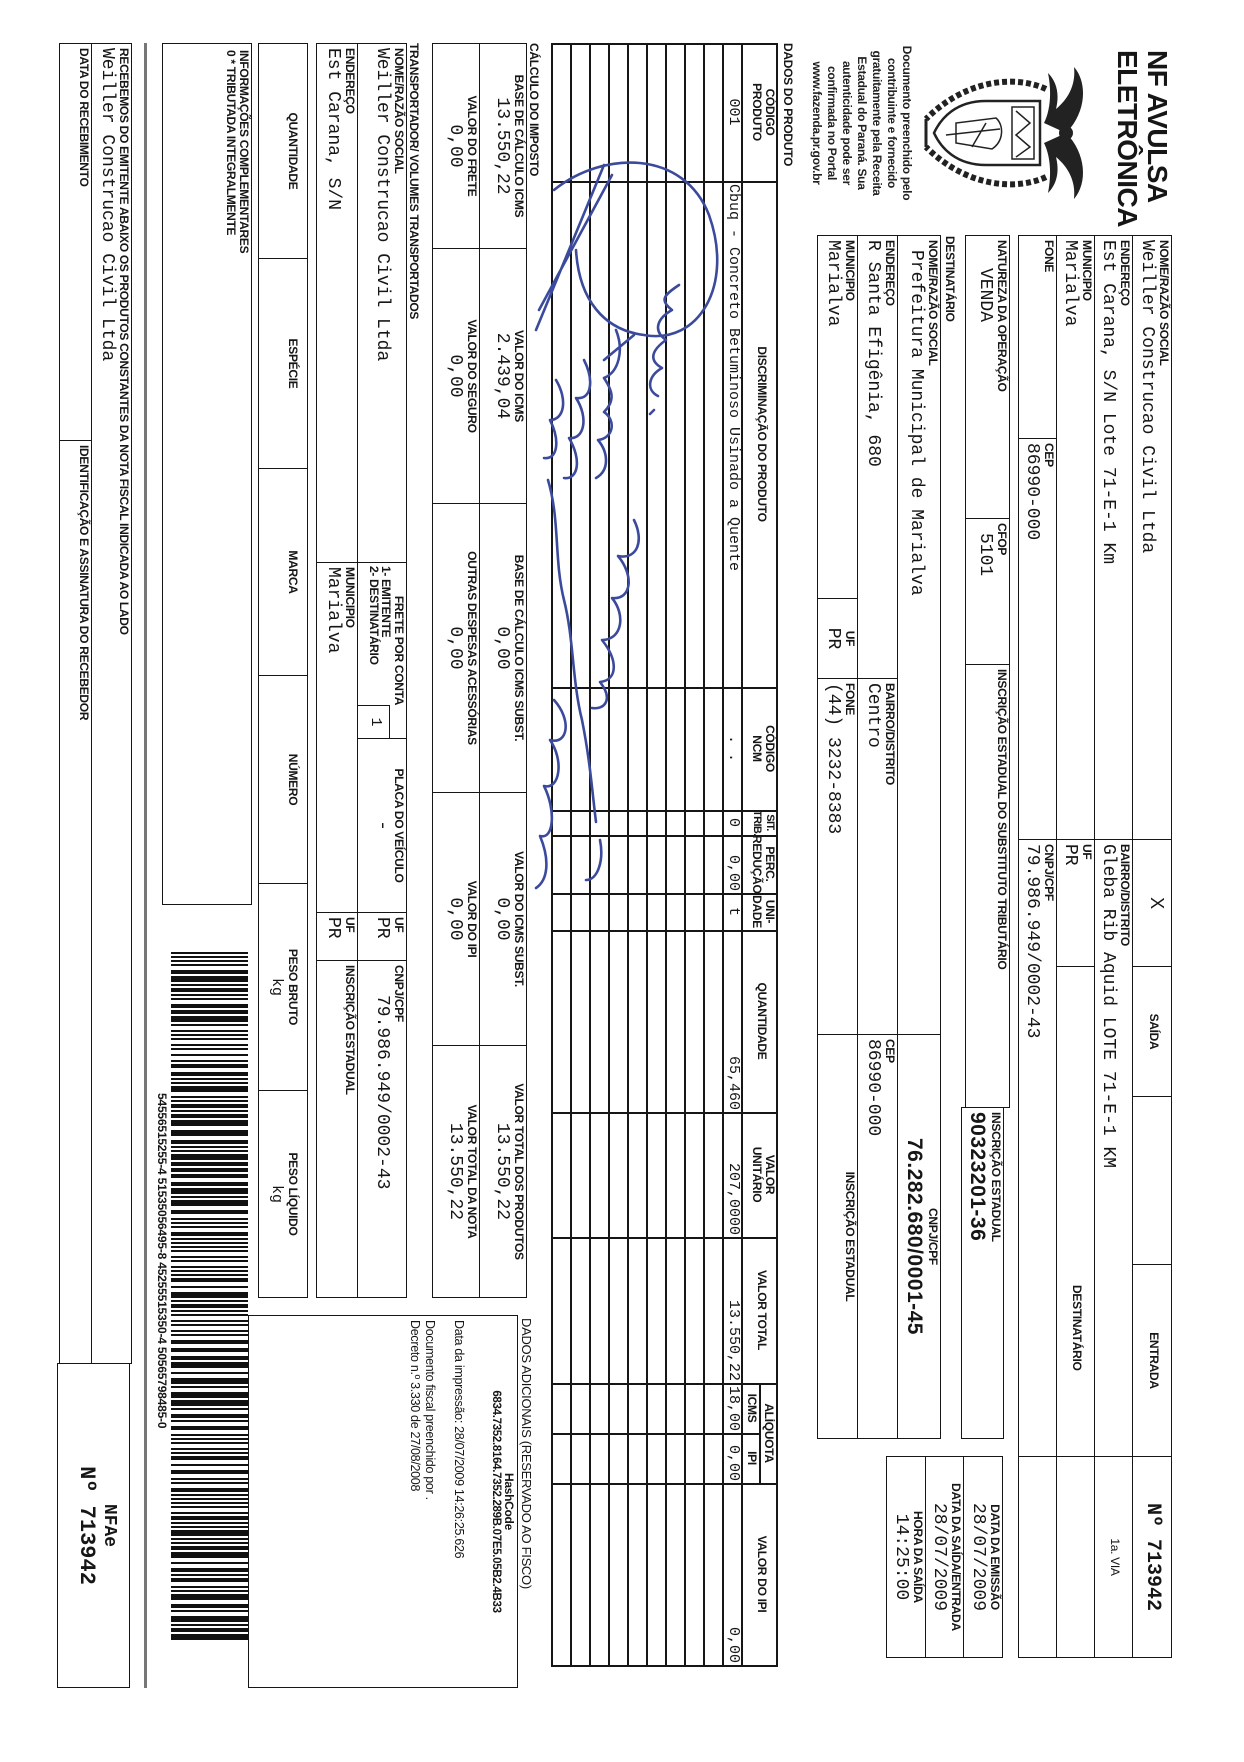 The width and height of the screenshot is (1244, 1762). I want to click on dados-adicionais-title: DADOS ADICIONAIS (RESERVADO AO FISCO), so click(526, 1453).